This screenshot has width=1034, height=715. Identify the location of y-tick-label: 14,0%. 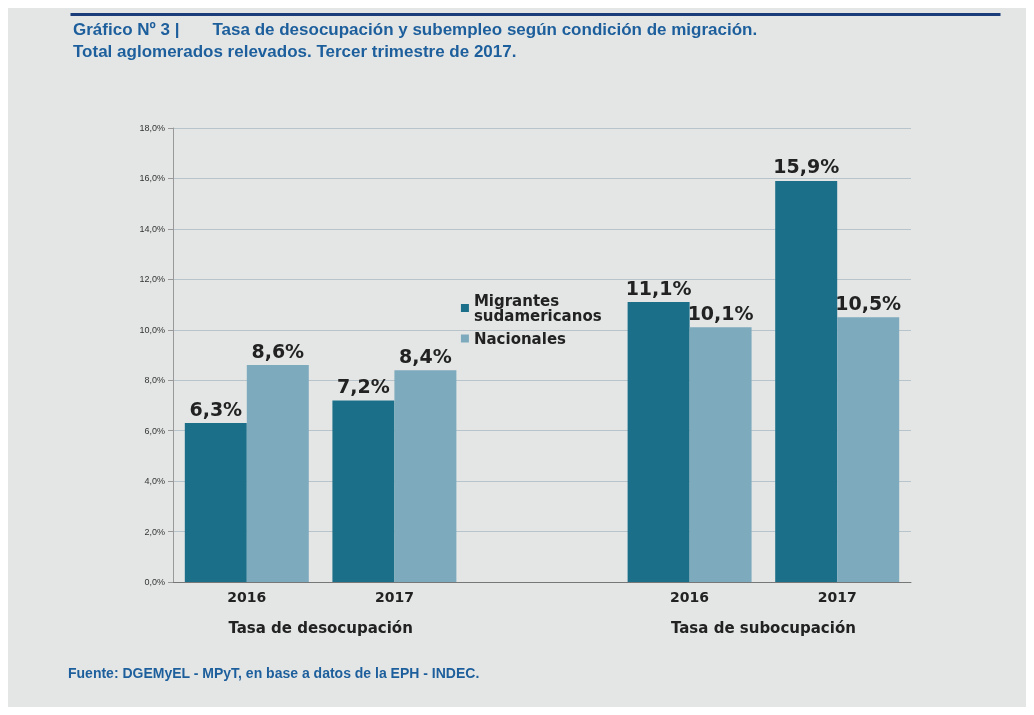
(152, 228).